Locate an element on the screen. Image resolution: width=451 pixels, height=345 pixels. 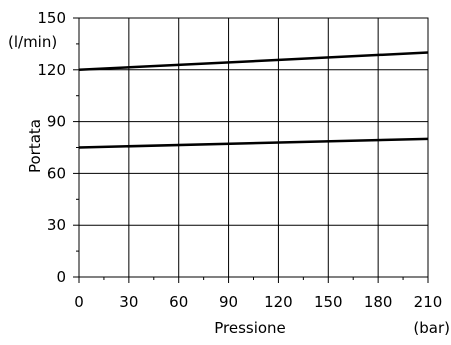
y-tick-label: 60 is located at coordinates (56, 173).